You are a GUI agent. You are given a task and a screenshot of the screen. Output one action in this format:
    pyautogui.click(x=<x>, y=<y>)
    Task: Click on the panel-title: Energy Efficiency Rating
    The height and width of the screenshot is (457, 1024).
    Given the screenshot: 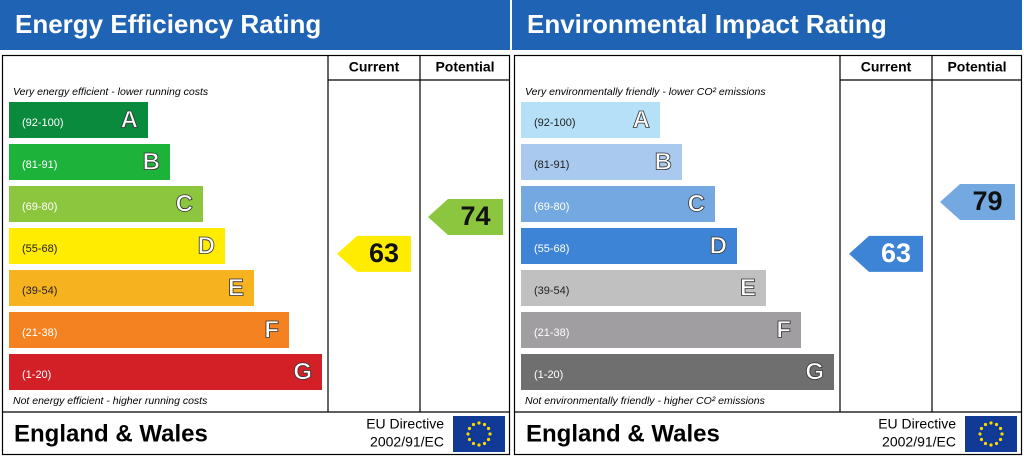 What is the action you would take?
    pyautogui.click(x=168, y=24)
    